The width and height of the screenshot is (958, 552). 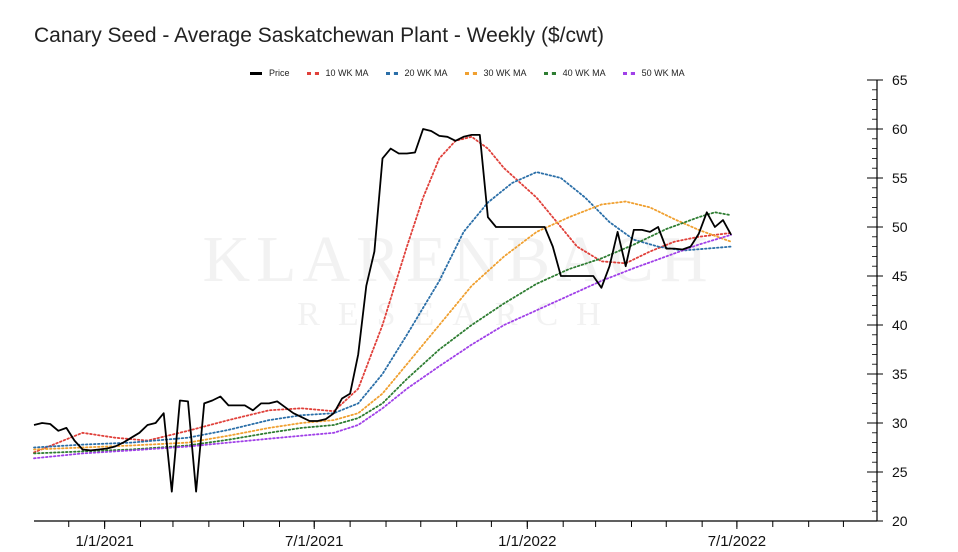 I want to click on x-tick-label: 1/1/2022, so click(x=527, y=541).